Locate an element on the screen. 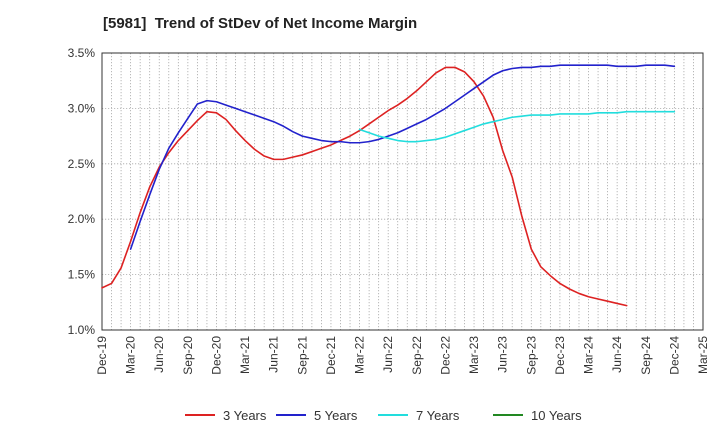 The image size is (720, 440). x-tick-label: Jun-24 is located at coordinates (617, 354).